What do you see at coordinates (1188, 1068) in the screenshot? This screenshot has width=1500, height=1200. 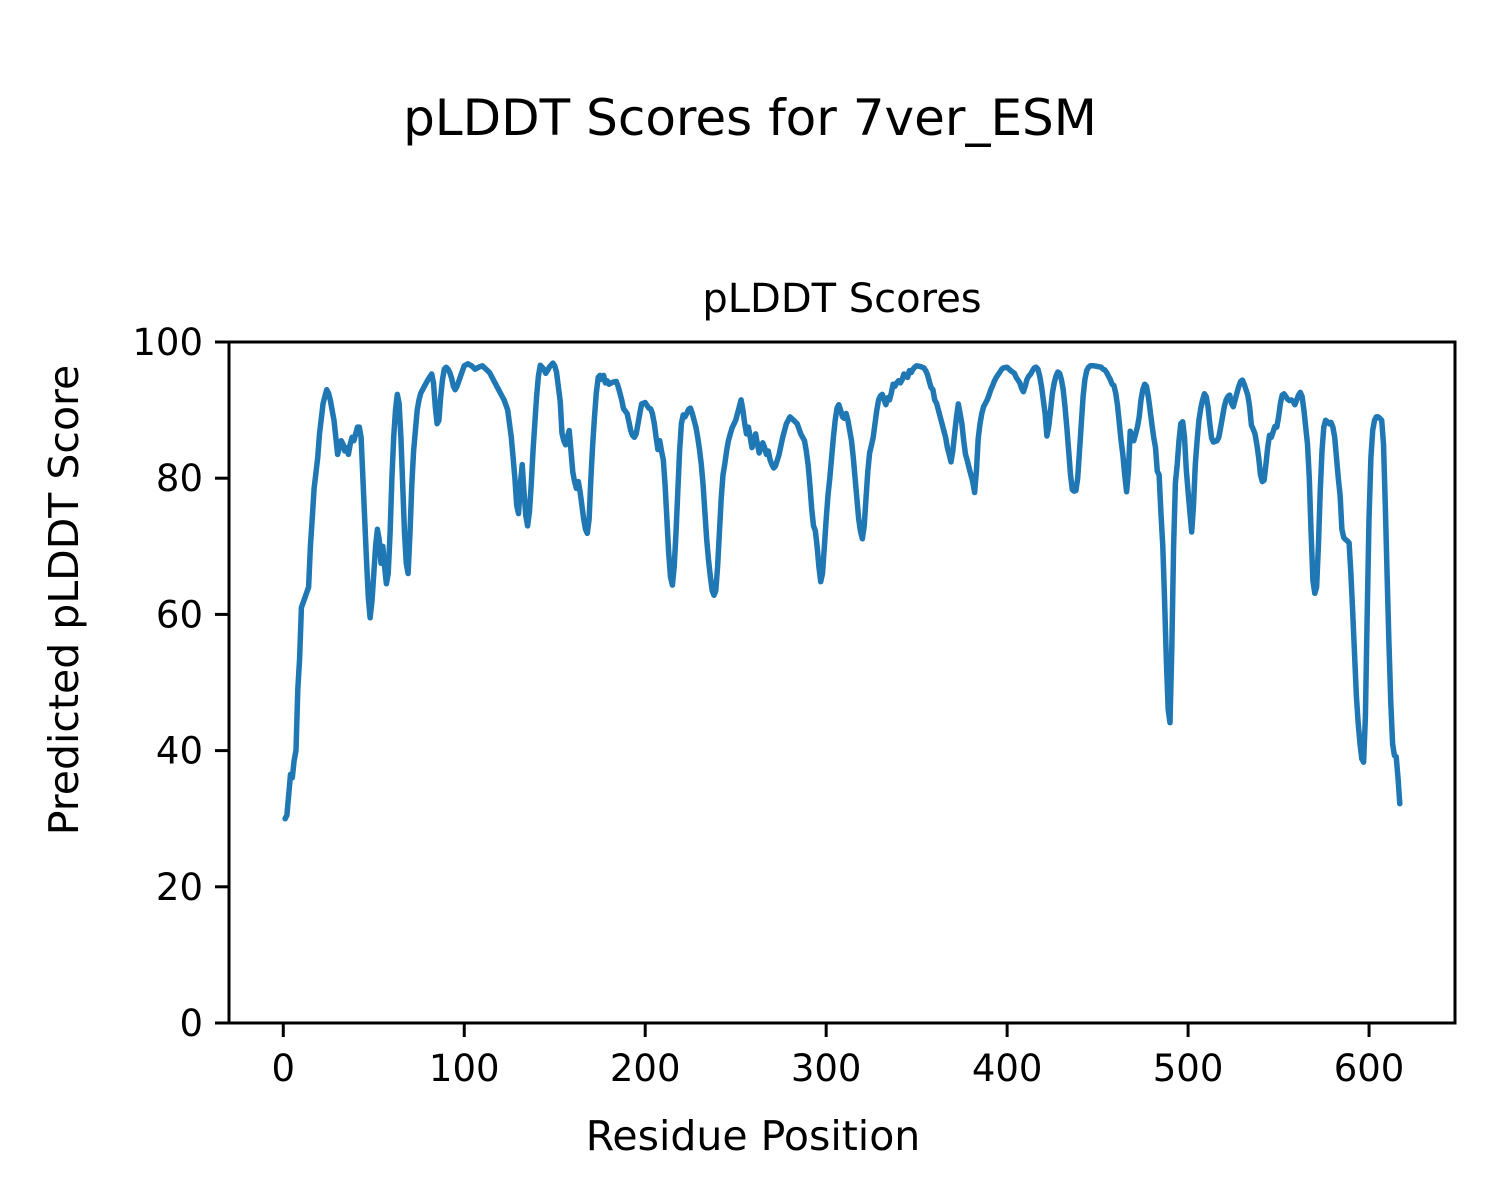 I see `x-tick-label: 500` at bounding box center [1188, 1068].